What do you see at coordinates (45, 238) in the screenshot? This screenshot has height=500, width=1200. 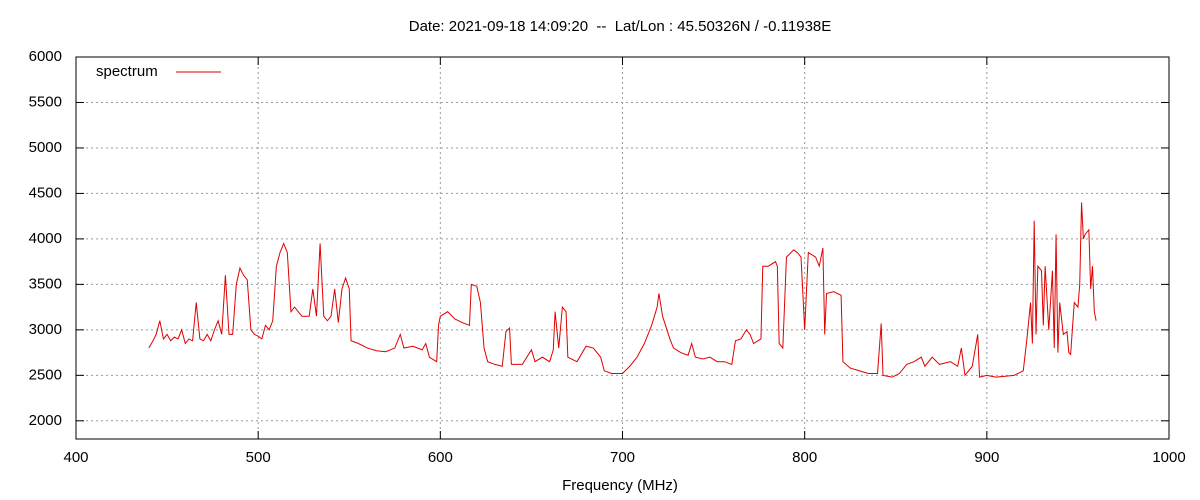 I see `y-tick-label: 4000` at bounding box center [45, 238].